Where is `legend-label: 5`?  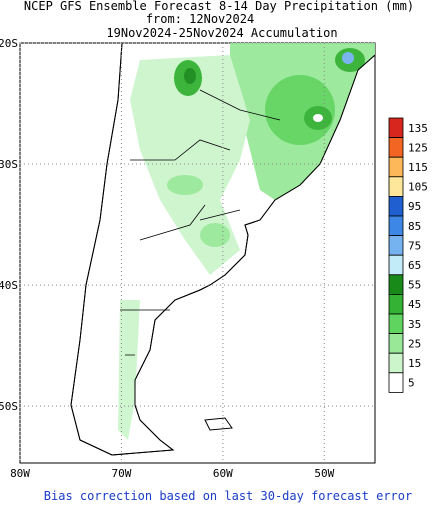
legend-label: 5 is located at coordinates (411, 383).